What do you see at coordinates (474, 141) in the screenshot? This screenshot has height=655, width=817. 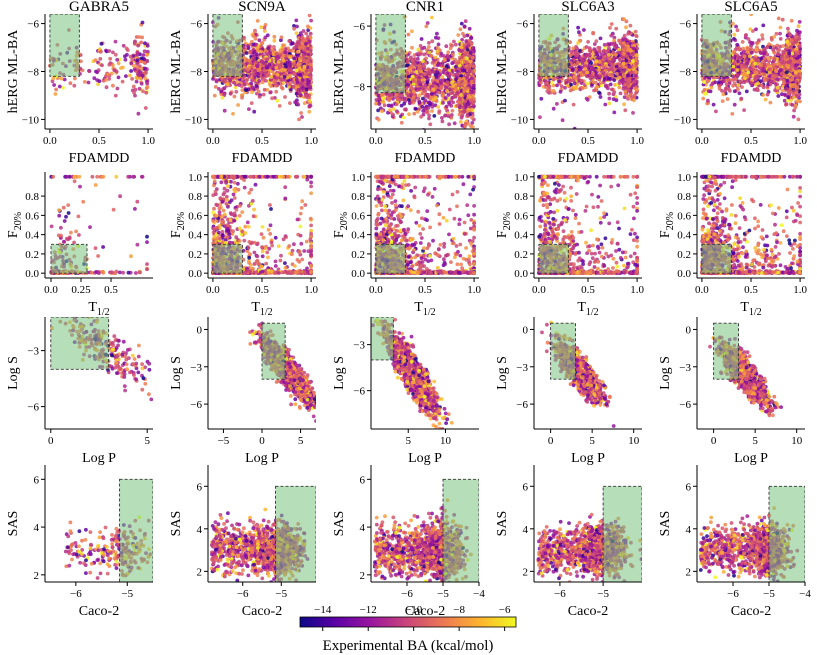 I see `x-tick-label: 1.0` at bounding box center [474, 141].